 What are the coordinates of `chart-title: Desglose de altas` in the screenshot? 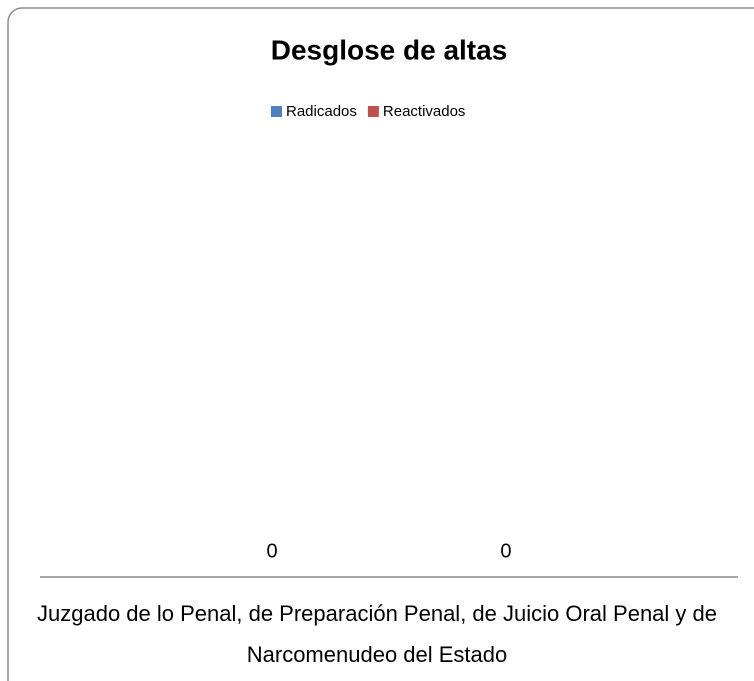 It's located at (389, 49).